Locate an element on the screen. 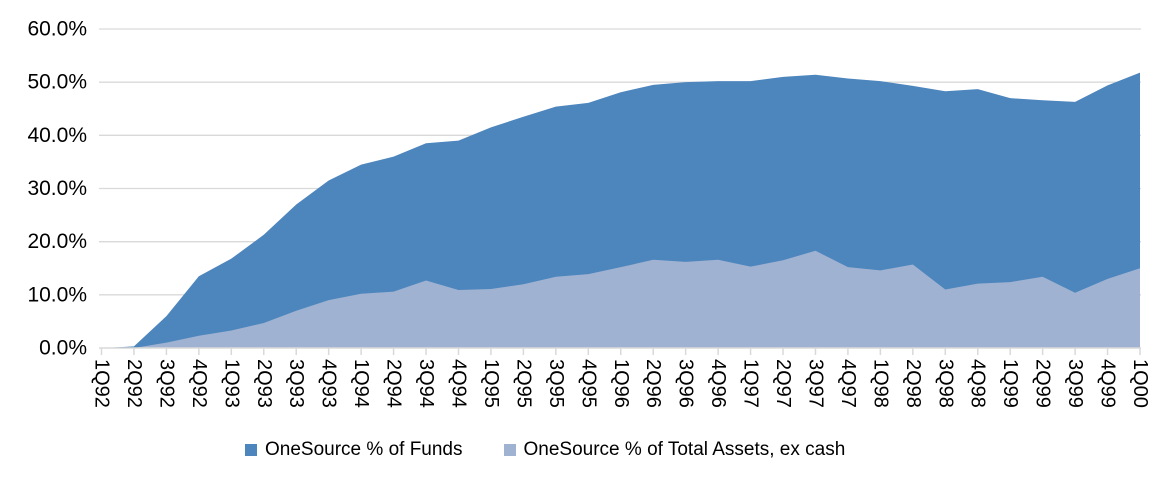 The height and width of the screenshot is (496, 1152). legend-item-assets: OneSource % of Total Assets, ex cash is located at coordinates (674, 450).